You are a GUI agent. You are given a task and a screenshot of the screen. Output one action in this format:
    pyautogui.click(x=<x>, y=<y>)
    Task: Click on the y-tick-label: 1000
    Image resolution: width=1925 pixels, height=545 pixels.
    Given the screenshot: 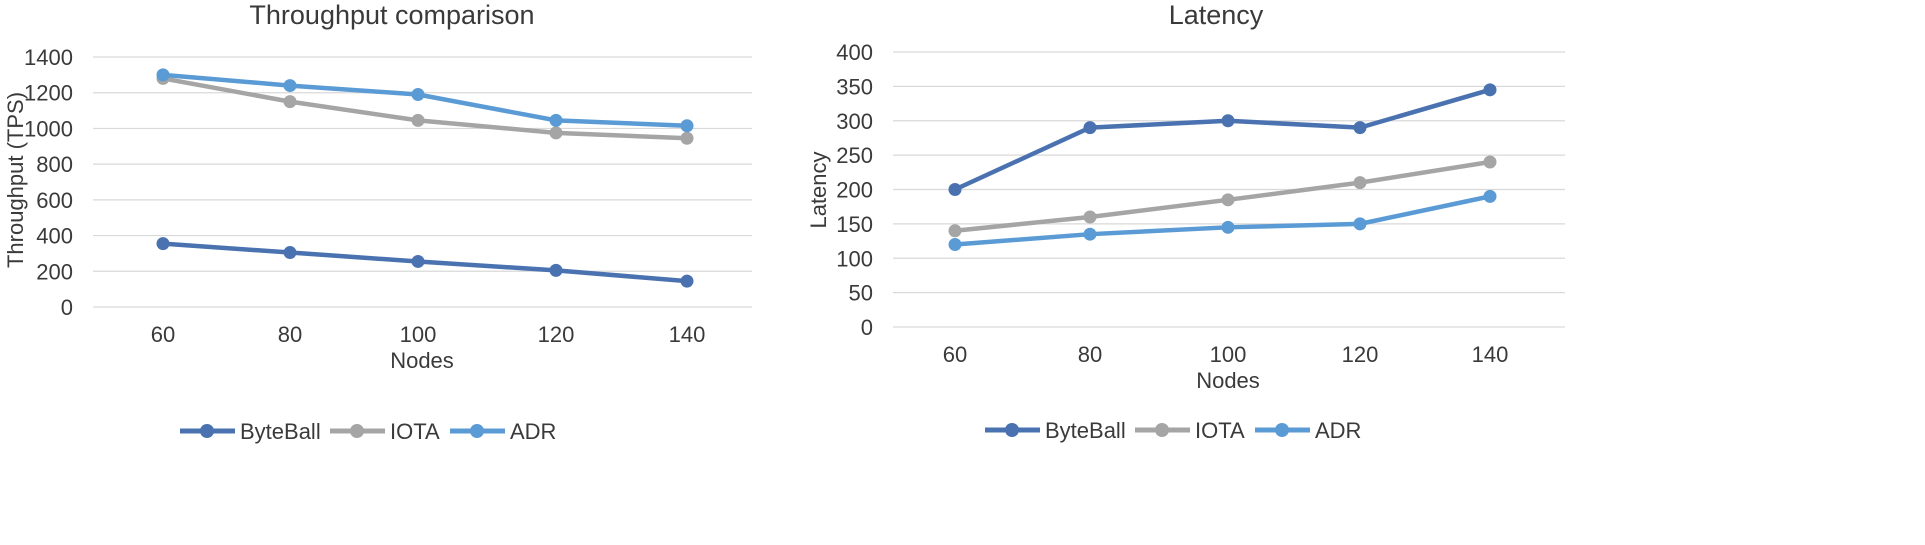 What is the action you would take?
    pyautogui.click(x=48, y=128)
    